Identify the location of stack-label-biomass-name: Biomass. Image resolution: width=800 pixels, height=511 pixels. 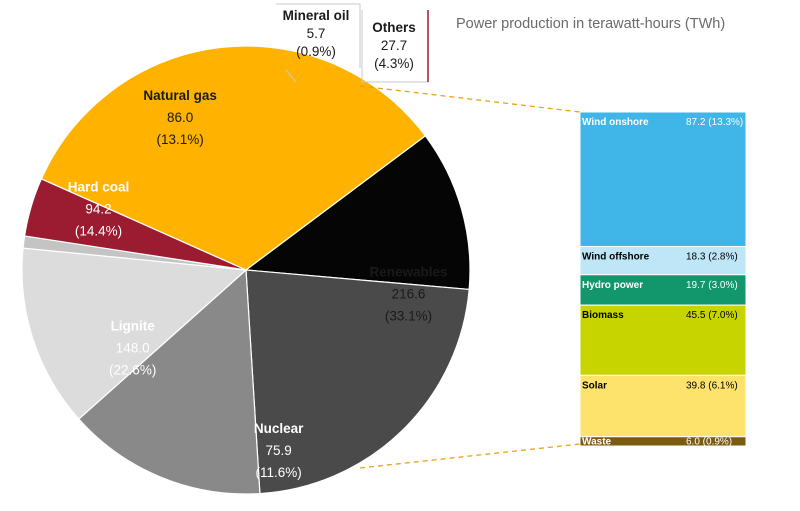
(603, 315).